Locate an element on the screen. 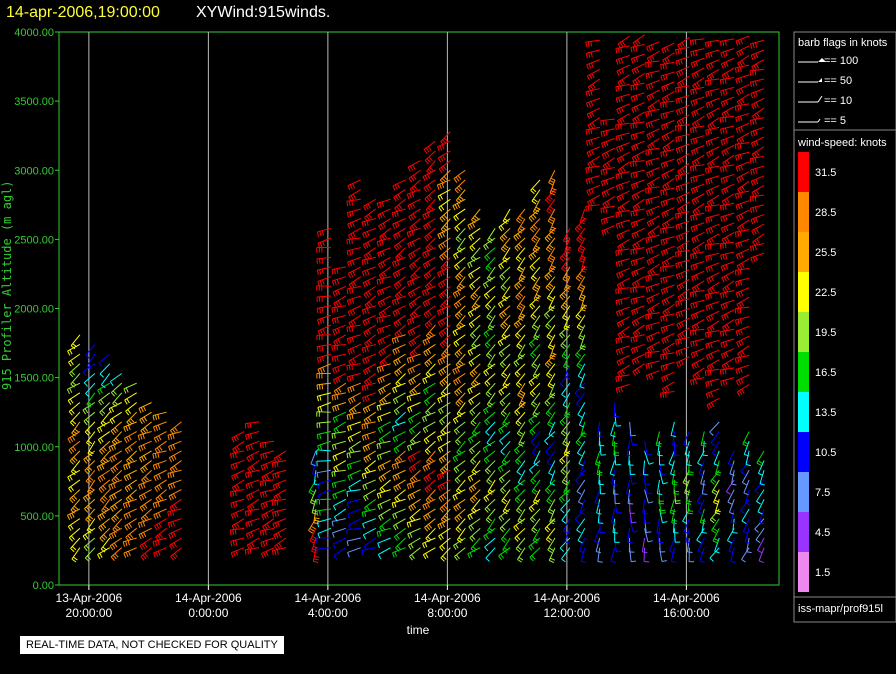 The height and width of the screenshot is (674, 896). y-tick-label-1: 500.00 is located at coordinates (37, 517).